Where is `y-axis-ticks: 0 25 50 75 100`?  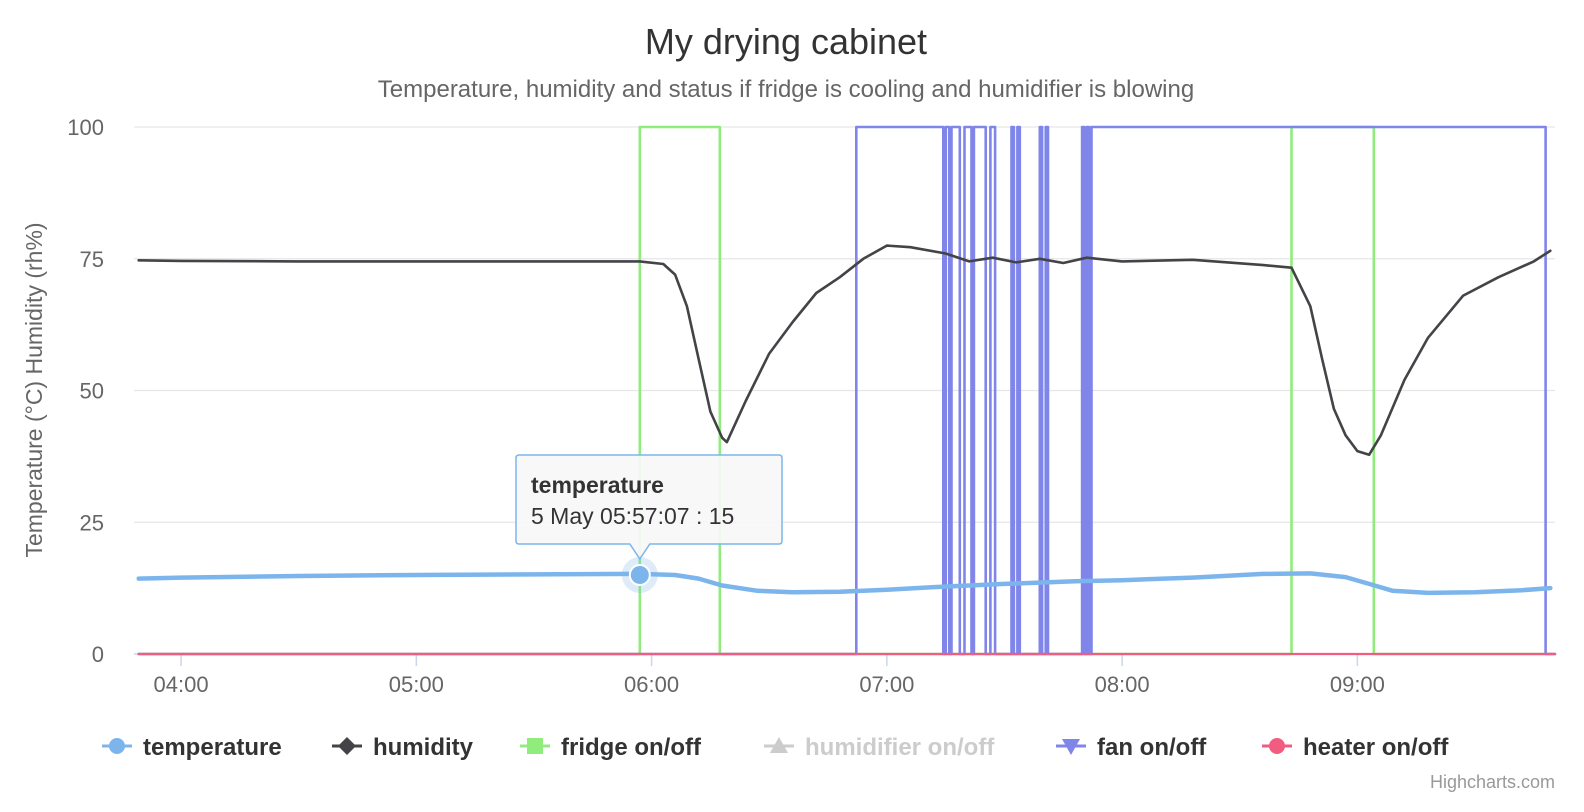
y-axis-ticks: 0 25 50 75 100 is located at coordinates (85, 391).